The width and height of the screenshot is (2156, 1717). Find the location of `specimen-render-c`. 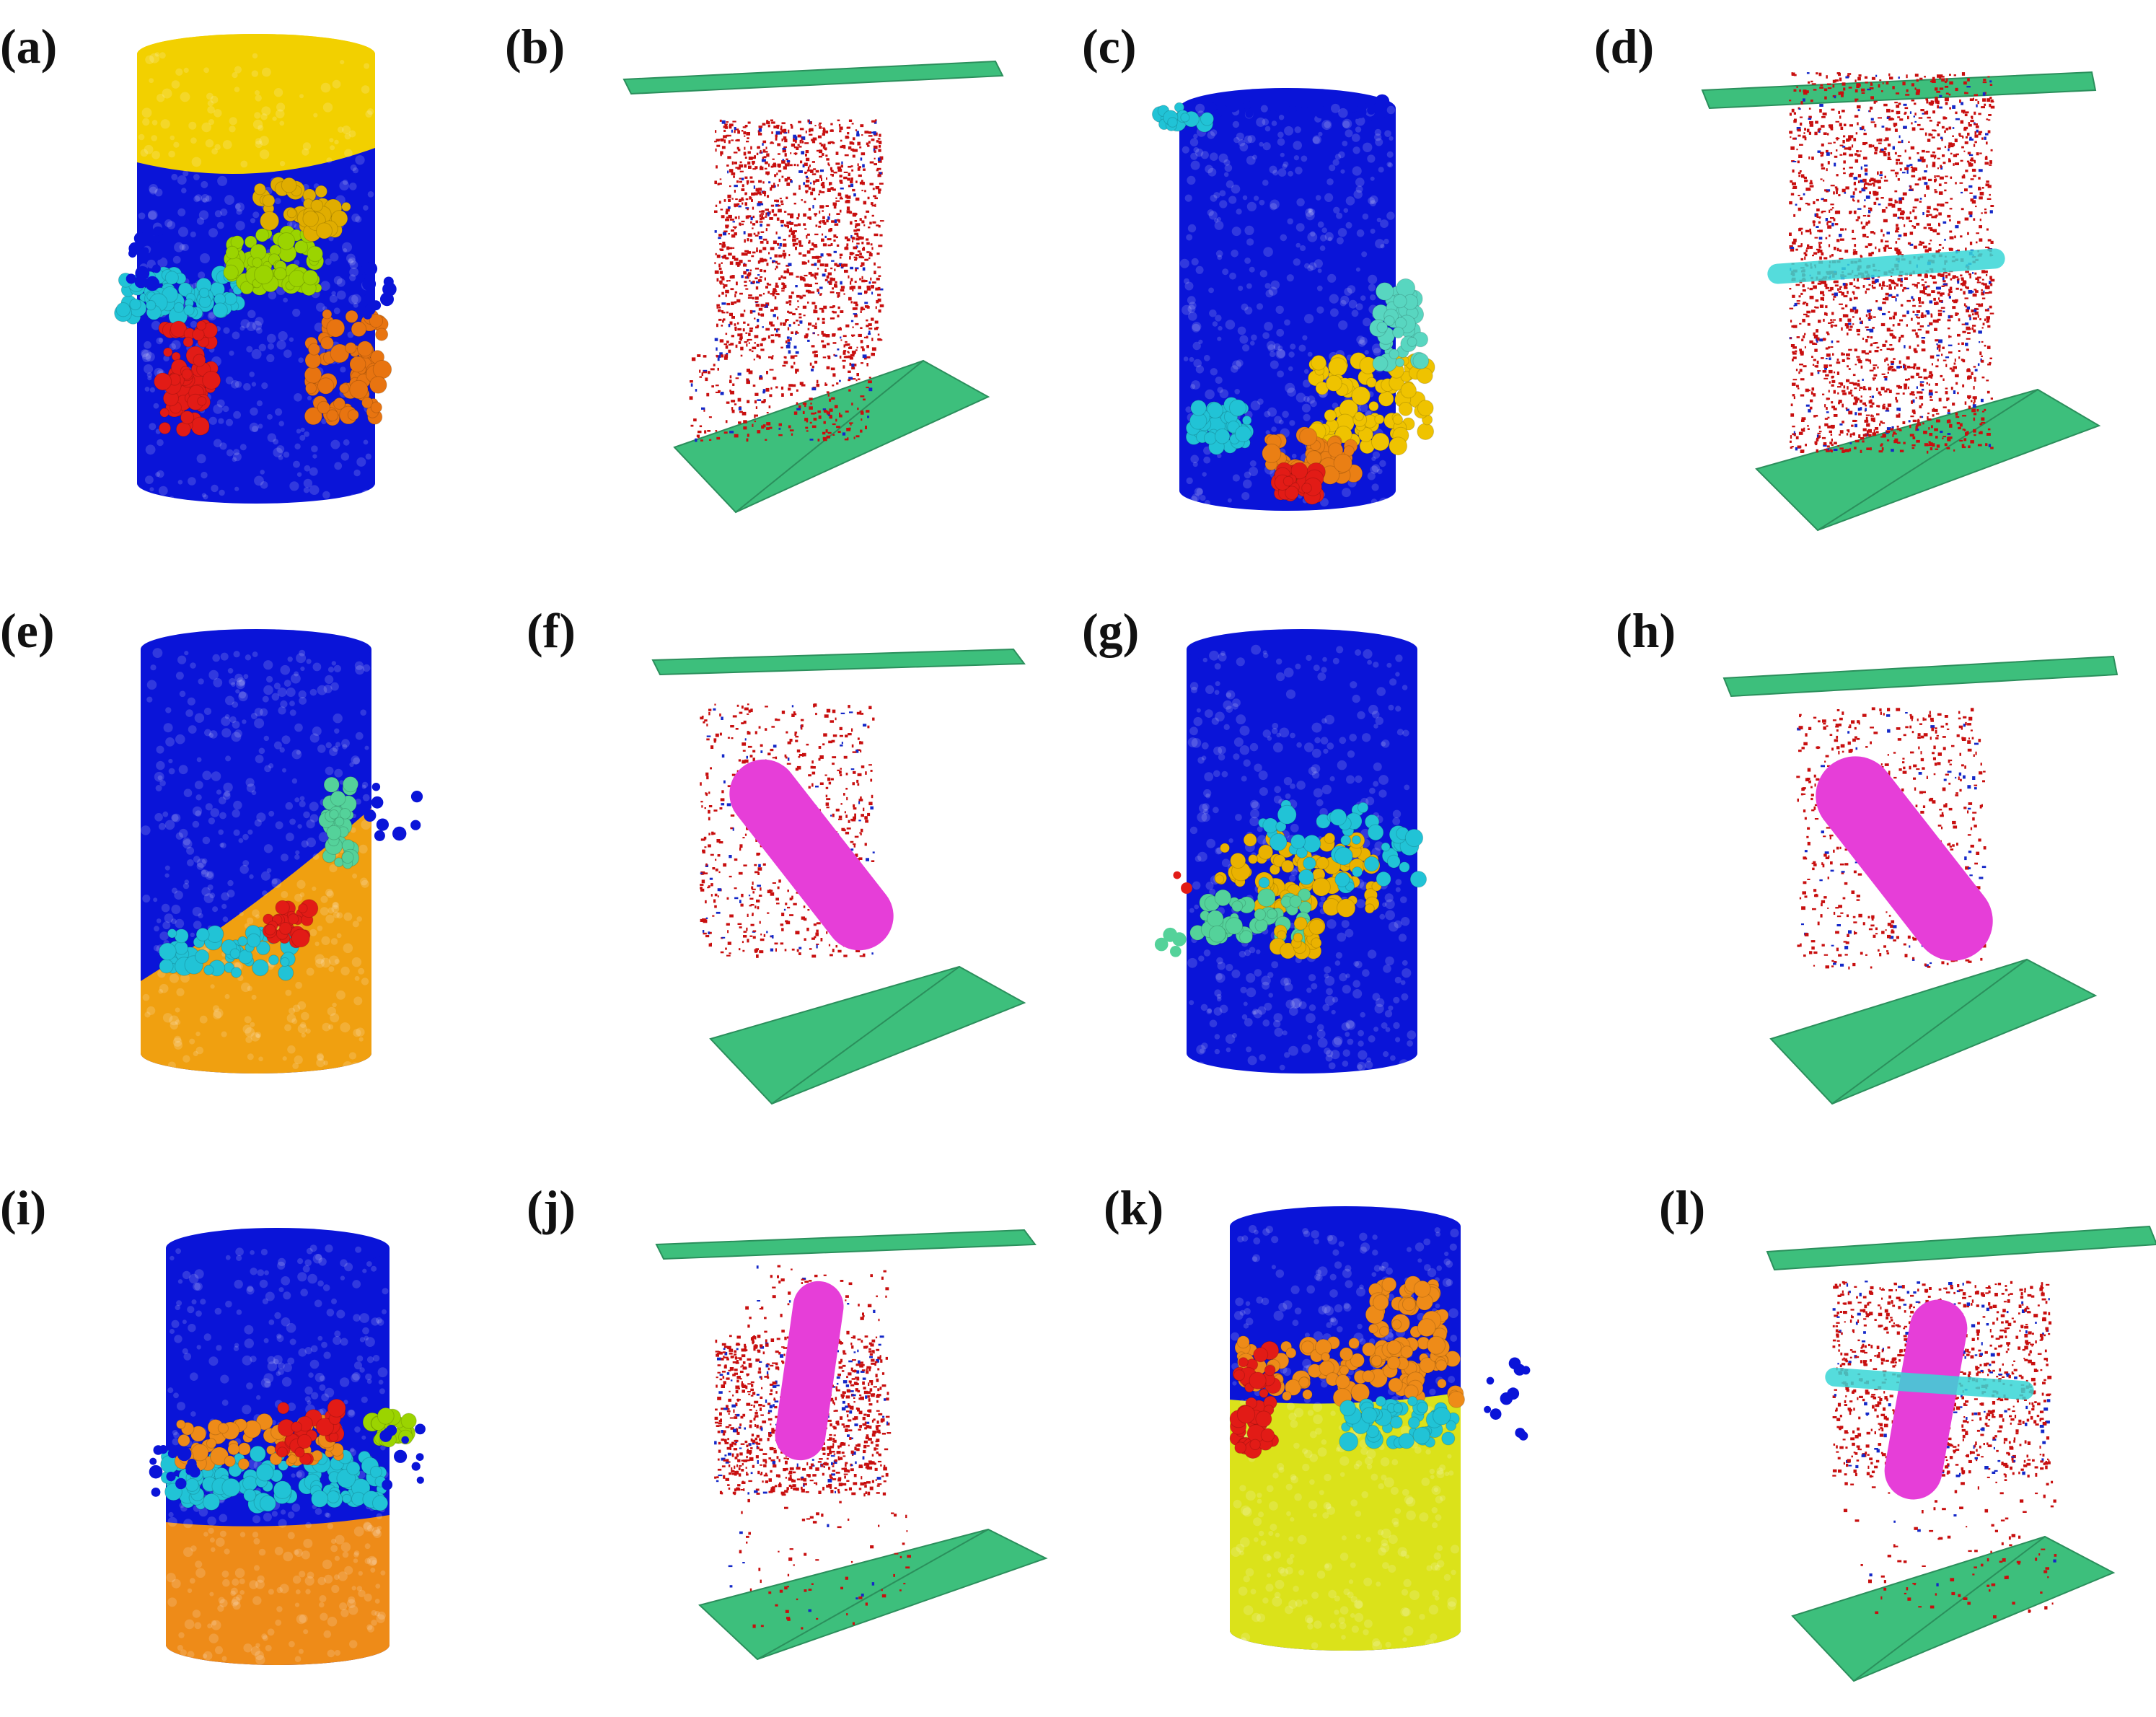

specimen-render-c is located at coordinates (1293, 299).